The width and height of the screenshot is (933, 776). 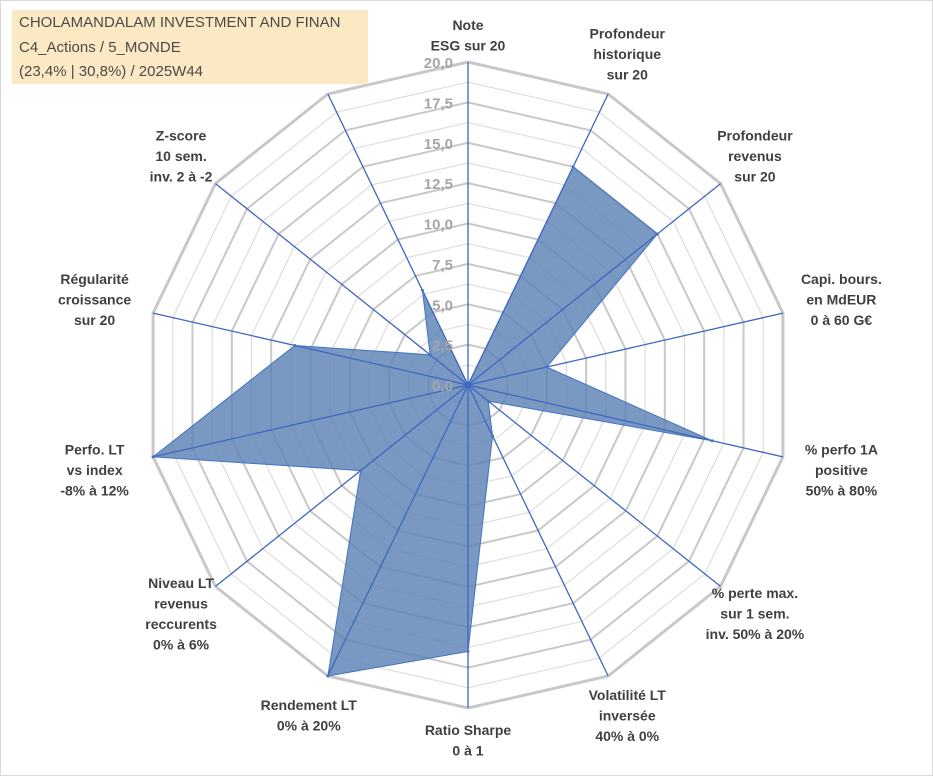 What do you see at coordinates (442, 265) in the screenshot?
I see `tick-label: 7,5` at bounding box center [442, 265].